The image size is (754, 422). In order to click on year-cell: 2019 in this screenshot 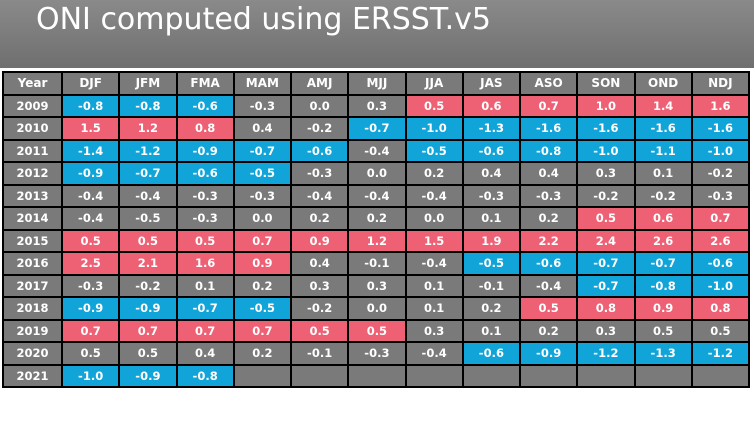, I will do `click(32, 330)`.